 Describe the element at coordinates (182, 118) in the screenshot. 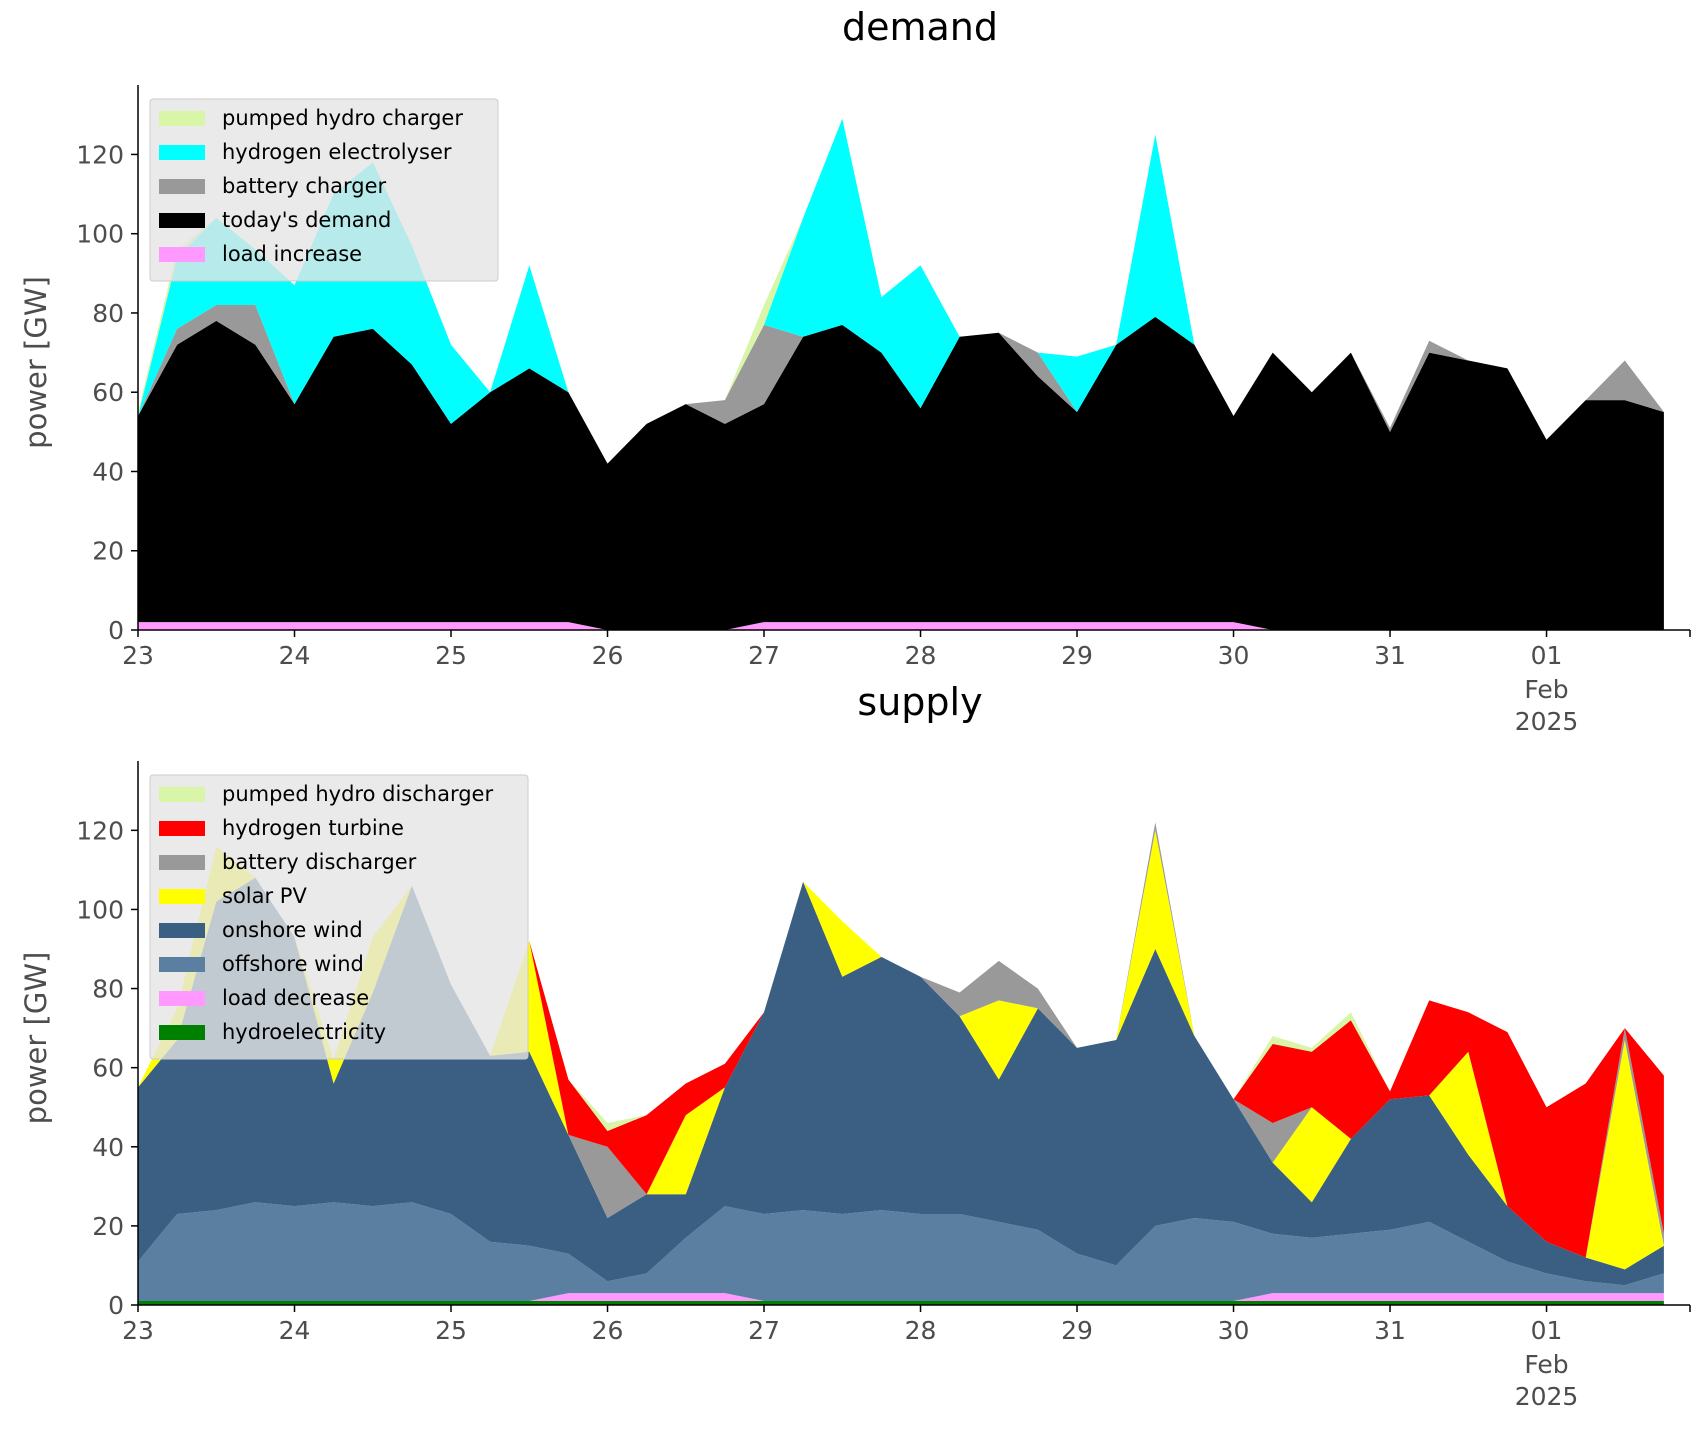

I see `legend-swatch-pumped-hydro-charger` at that location.